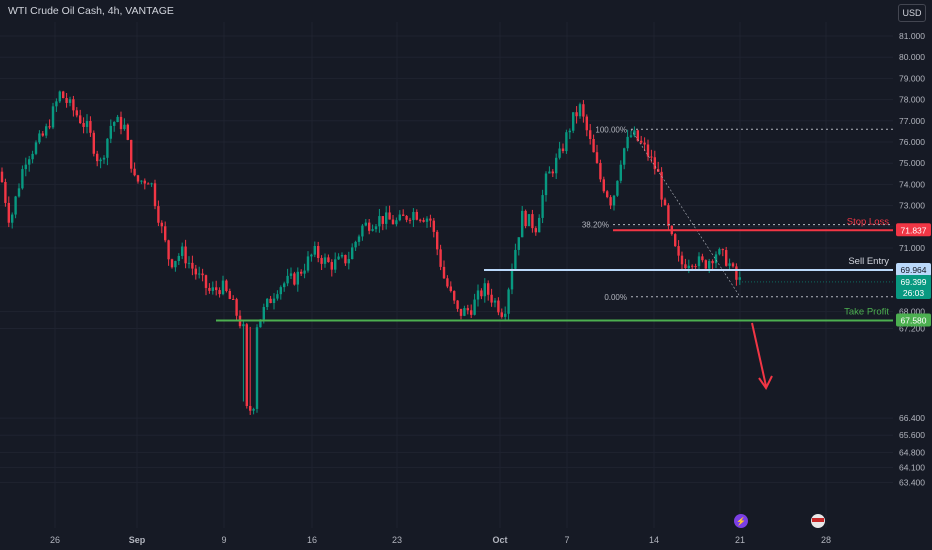  I want to click on take-profit-label: Take Profit, so click(866, 312).